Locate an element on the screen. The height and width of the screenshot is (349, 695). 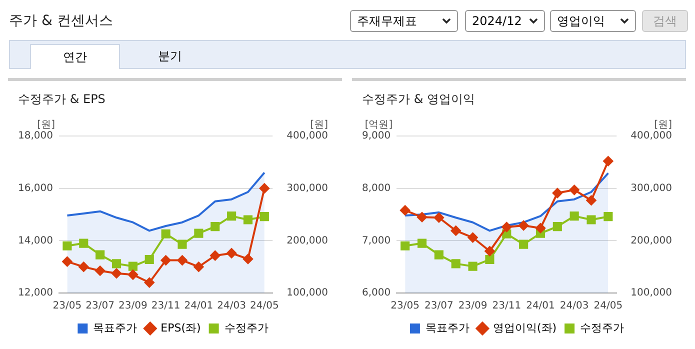
y-tick-label: 8,000 is located at coordinates (376, 188).